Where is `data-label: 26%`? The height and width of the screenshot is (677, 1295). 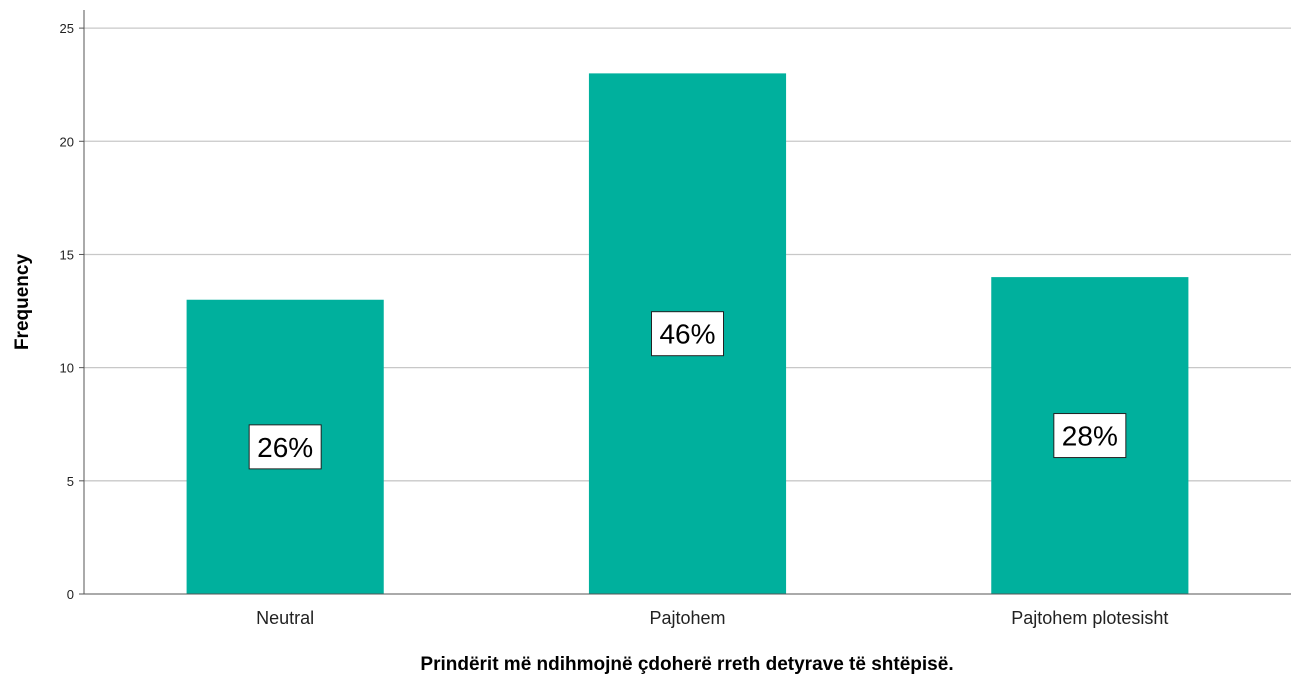
data-label: 26% is located at coordinates (285, 447).